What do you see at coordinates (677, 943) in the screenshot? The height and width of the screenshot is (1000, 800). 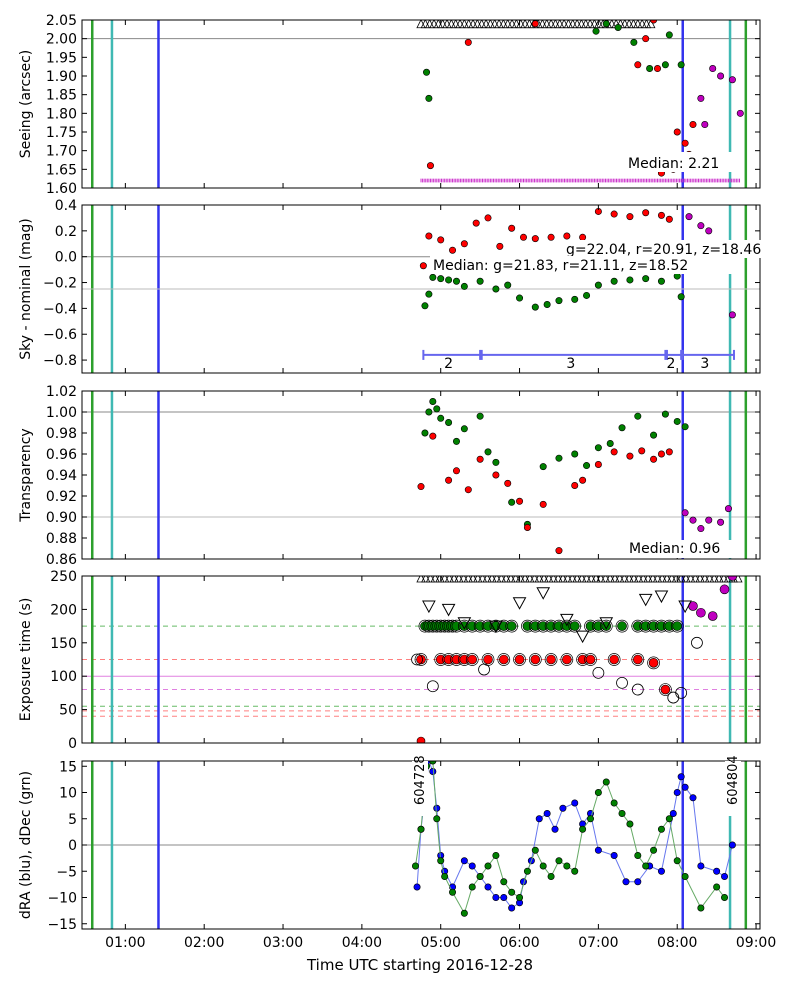 I see `x-tick-label: 08:00` at bounding box center [677, 943].